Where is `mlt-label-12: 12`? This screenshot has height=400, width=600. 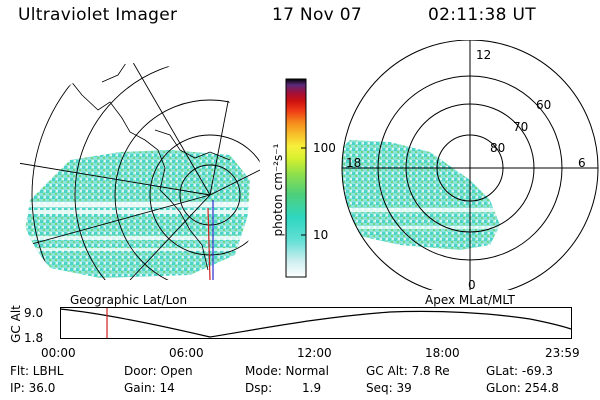
mlt-label-12: 12 is located at coordinates (484, 55).